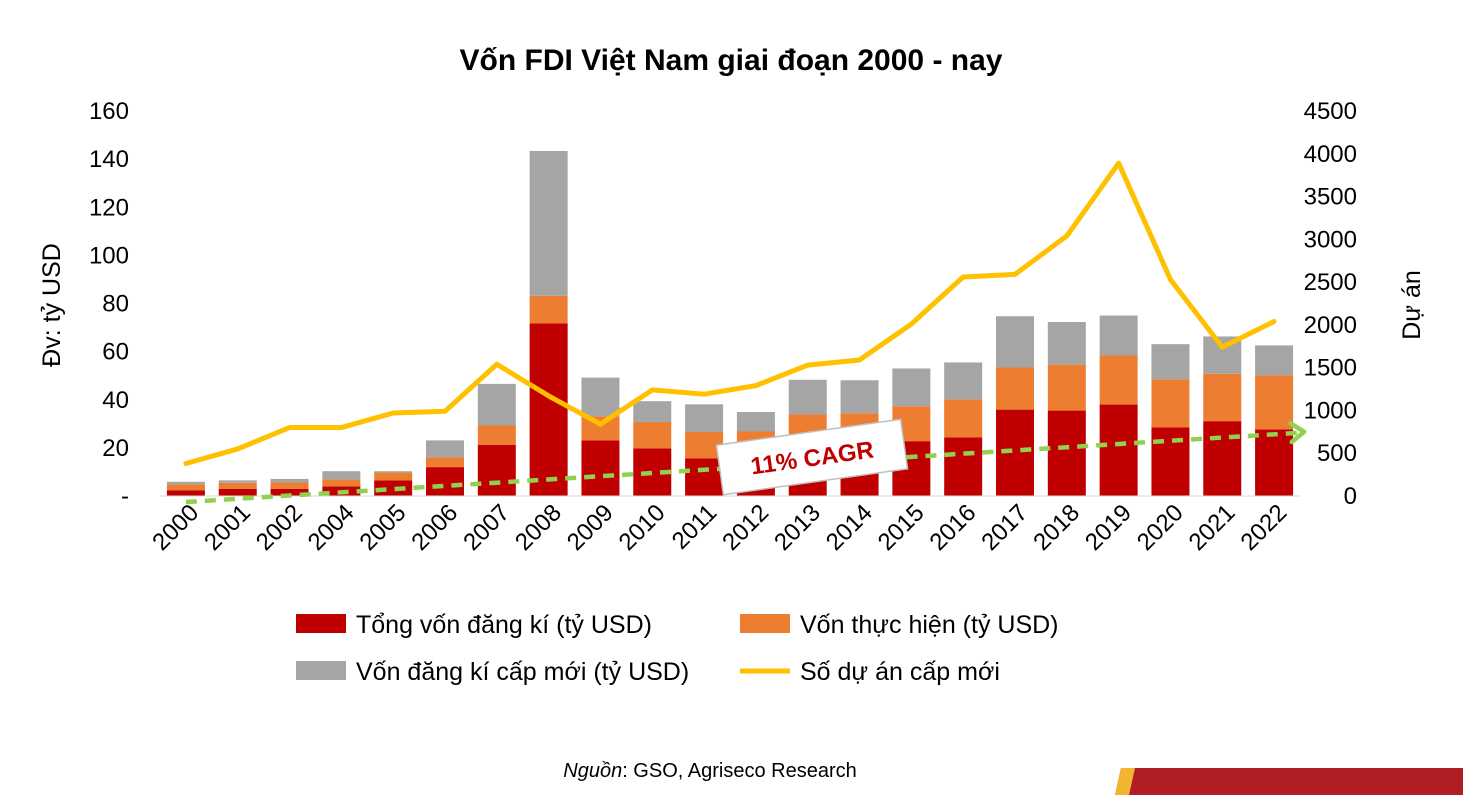 This screenshot has width=1463, height=795. I want to click on x-tick-label: 2014, so click(849, 527).